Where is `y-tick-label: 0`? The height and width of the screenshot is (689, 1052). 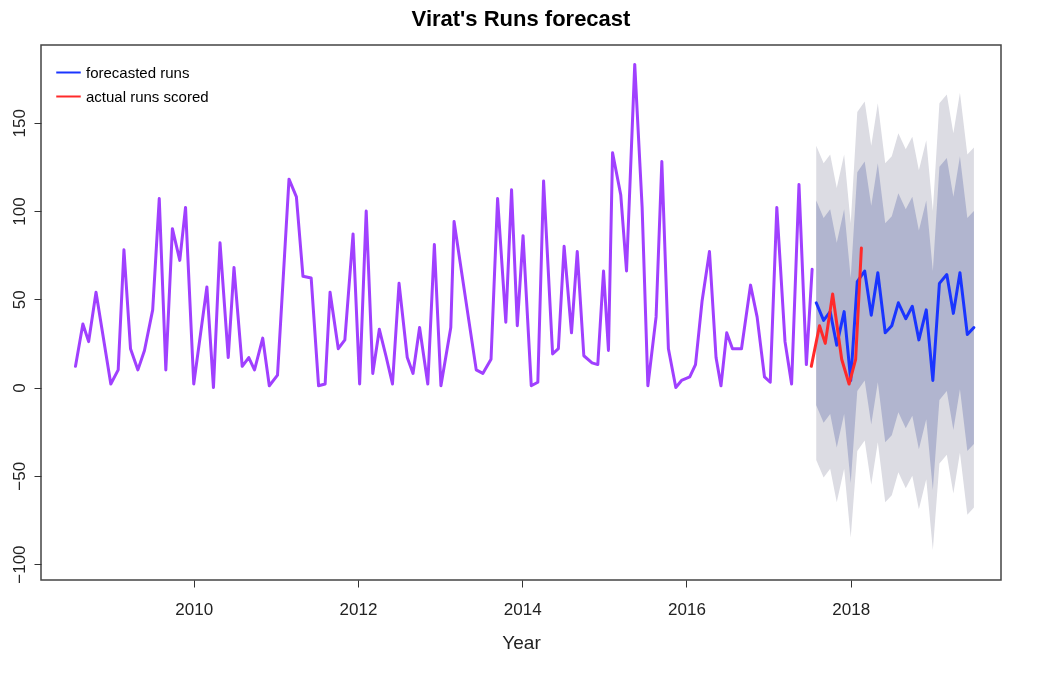 y-tick-label: 0 is located at coordinates (19, 388).